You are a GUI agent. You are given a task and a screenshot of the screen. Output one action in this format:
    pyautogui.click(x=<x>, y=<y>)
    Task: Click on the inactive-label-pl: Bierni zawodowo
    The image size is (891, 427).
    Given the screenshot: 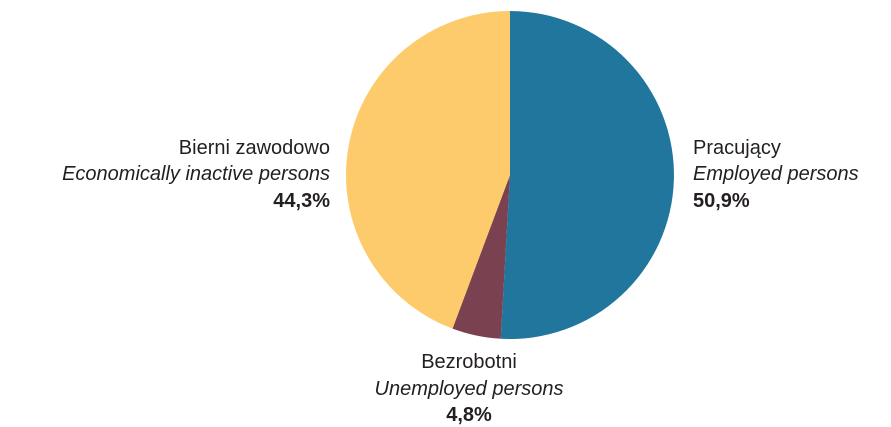 What is the action you would take?
    pyautogui.click(x=254, y=148)
    